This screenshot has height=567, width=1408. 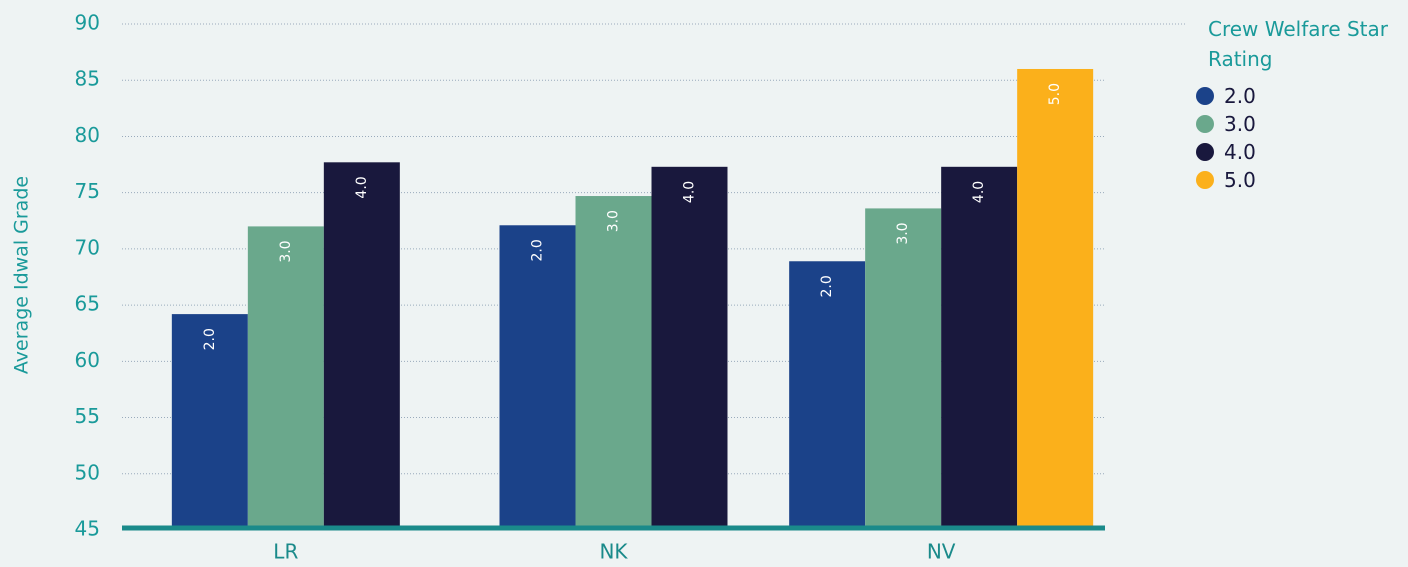 I want to click on legend-item: 2.0, so click(x=1302, y=96).